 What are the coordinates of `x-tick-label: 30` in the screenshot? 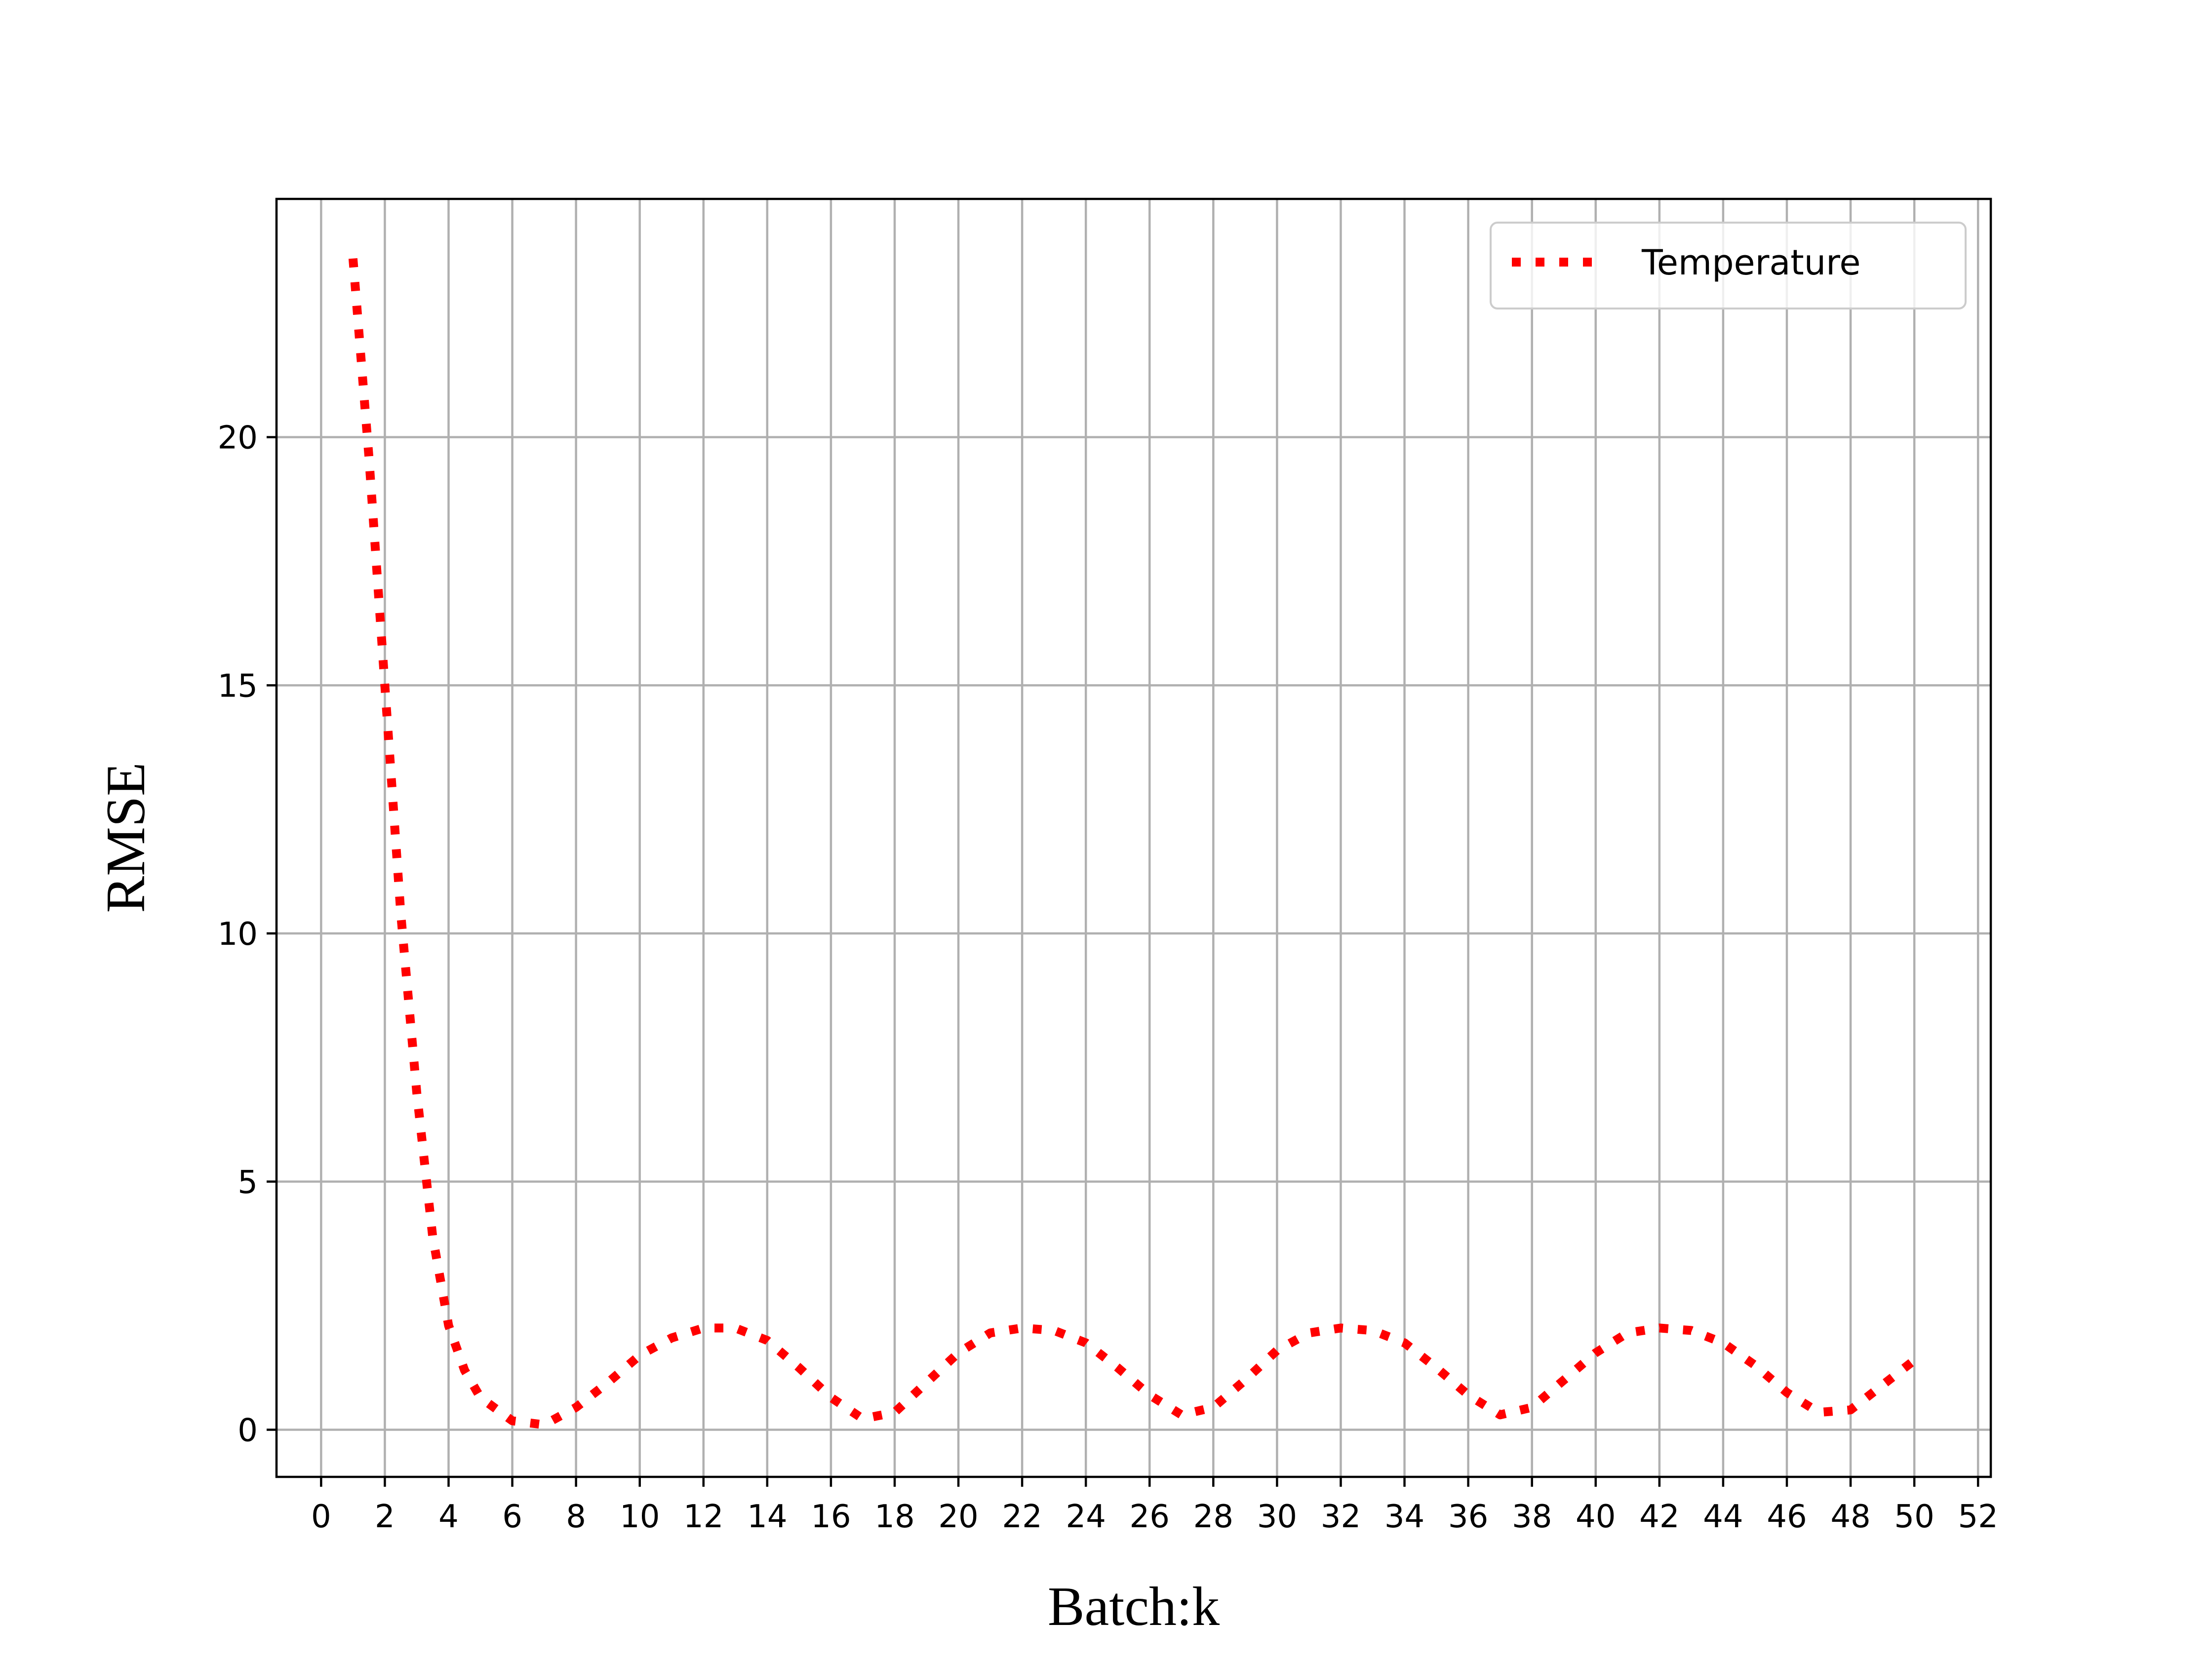 It's located at (1277, 1517).